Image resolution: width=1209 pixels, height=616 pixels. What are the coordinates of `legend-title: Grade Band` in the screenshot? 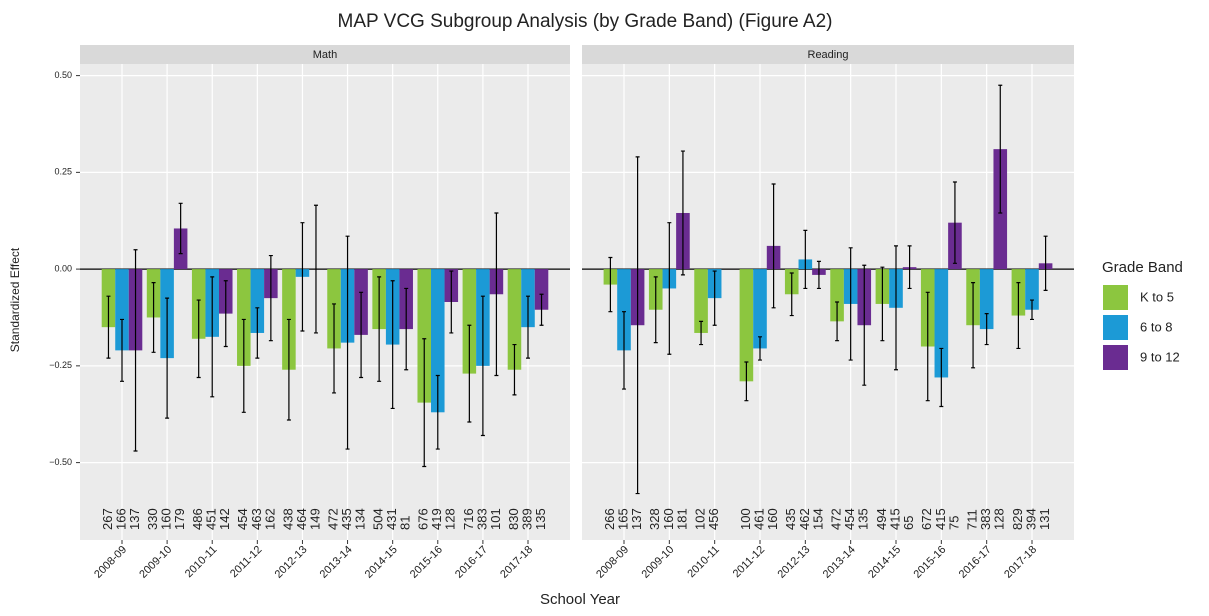 It's located at (1142, 267).